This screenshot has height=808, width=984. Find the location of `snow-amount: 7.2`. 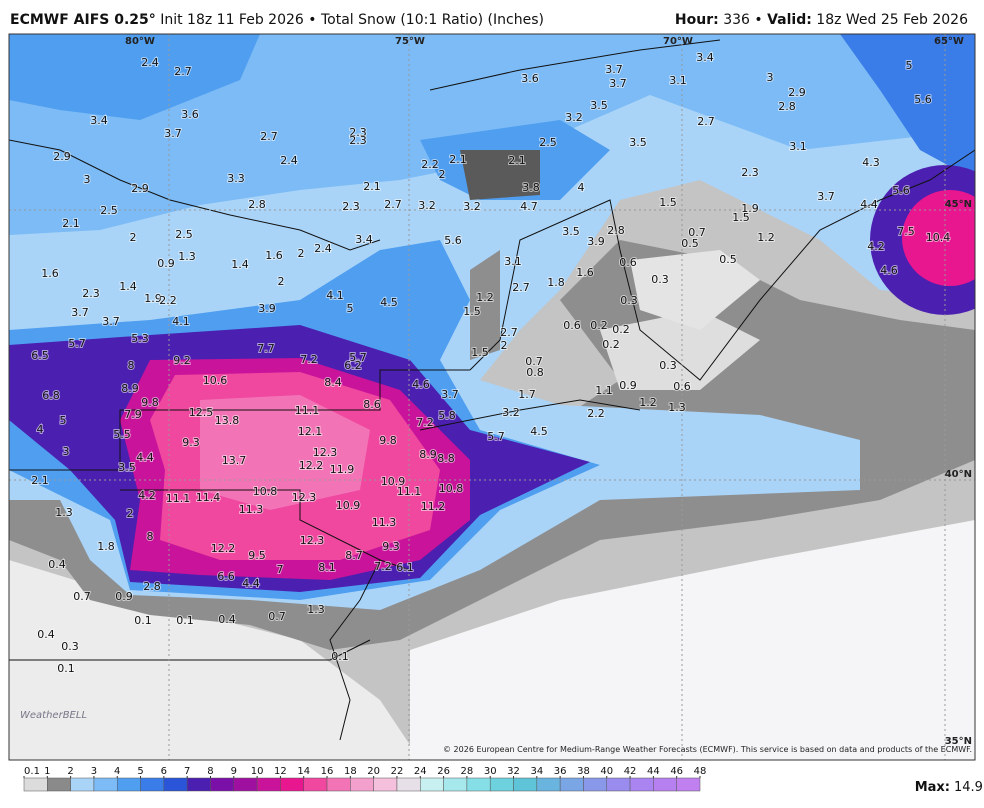

snow-amount: 7.2 is located at coordinates (383, 566).